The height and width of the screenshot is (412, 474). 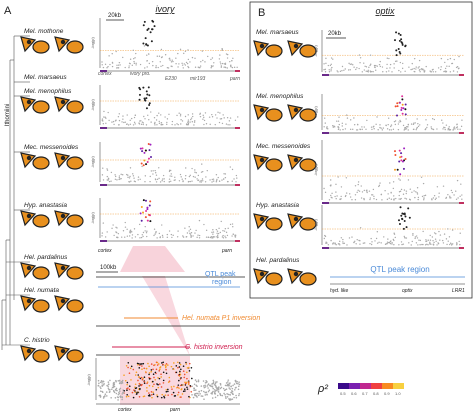 I want to click on species-label: Mec. messenoides, so click(x=51, y=147).